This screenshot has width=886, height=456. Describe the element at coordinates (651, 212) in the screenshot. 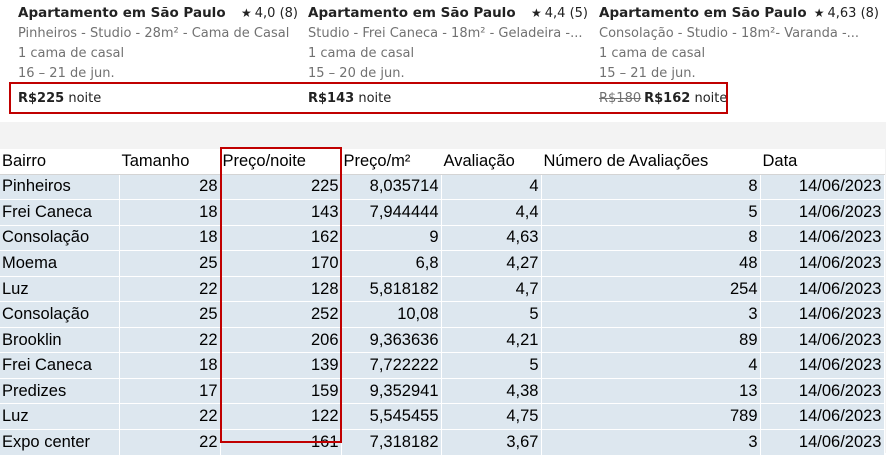

I see `cell-num-avaliacoes: 5` at that location.